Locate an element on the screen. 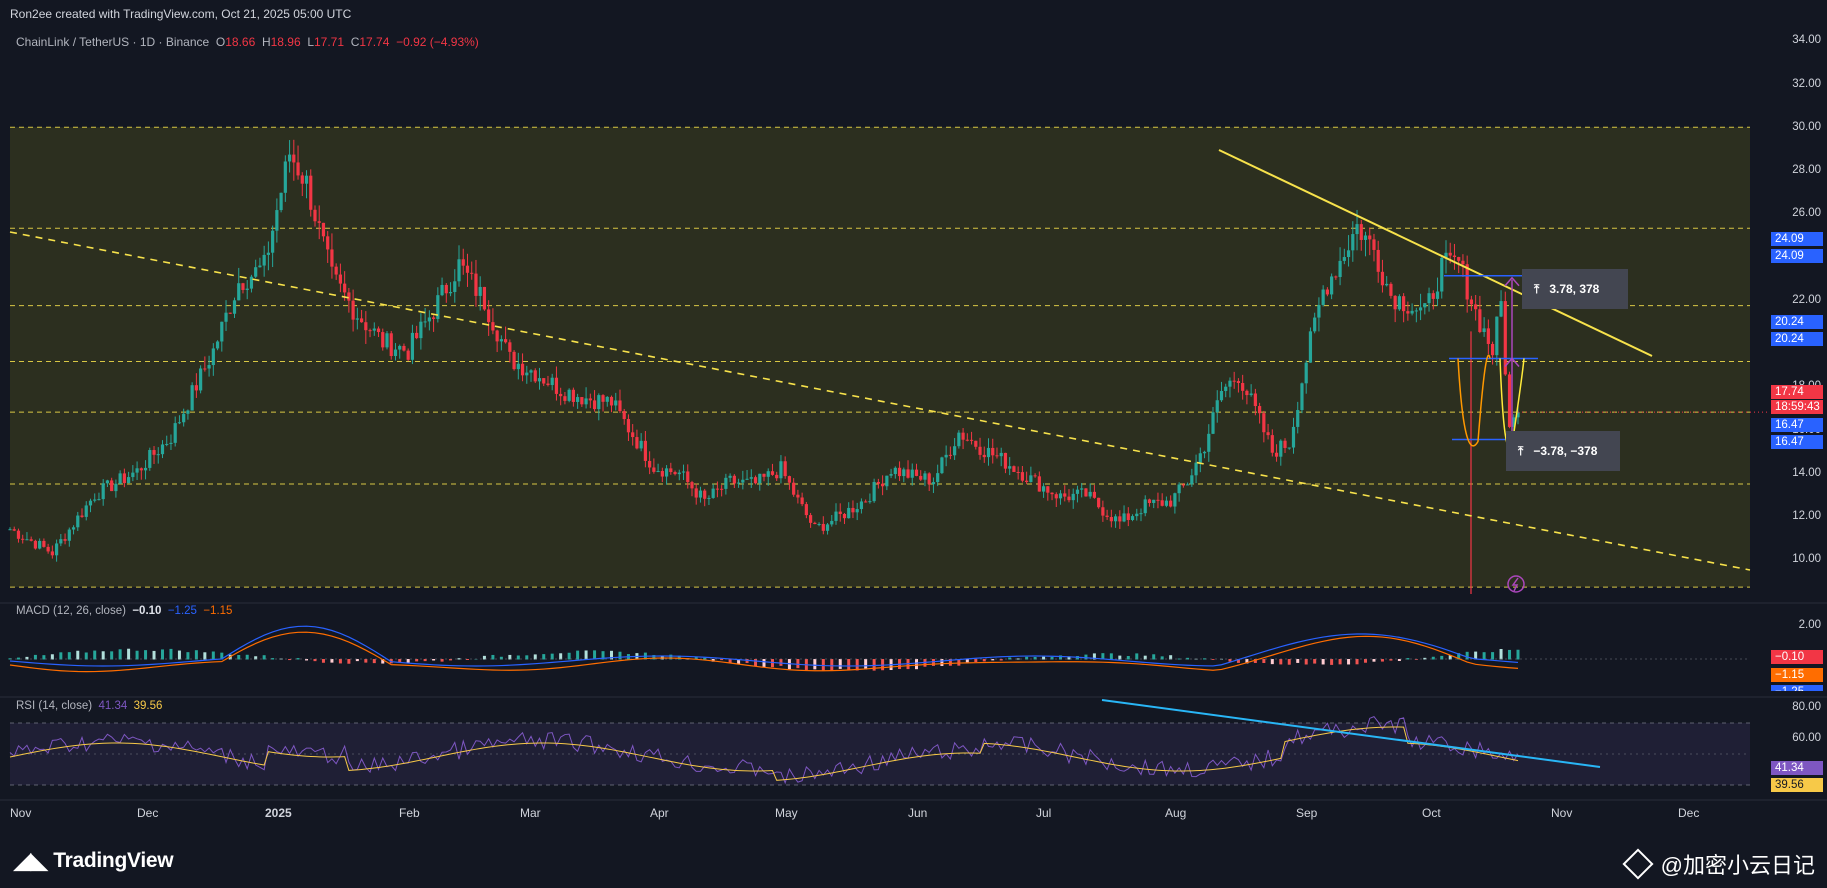 The height and width of the screenshot is (888, 1827). measure-down-label: ⤒ −3.78, −378 is located at coordinates (1563, 451).